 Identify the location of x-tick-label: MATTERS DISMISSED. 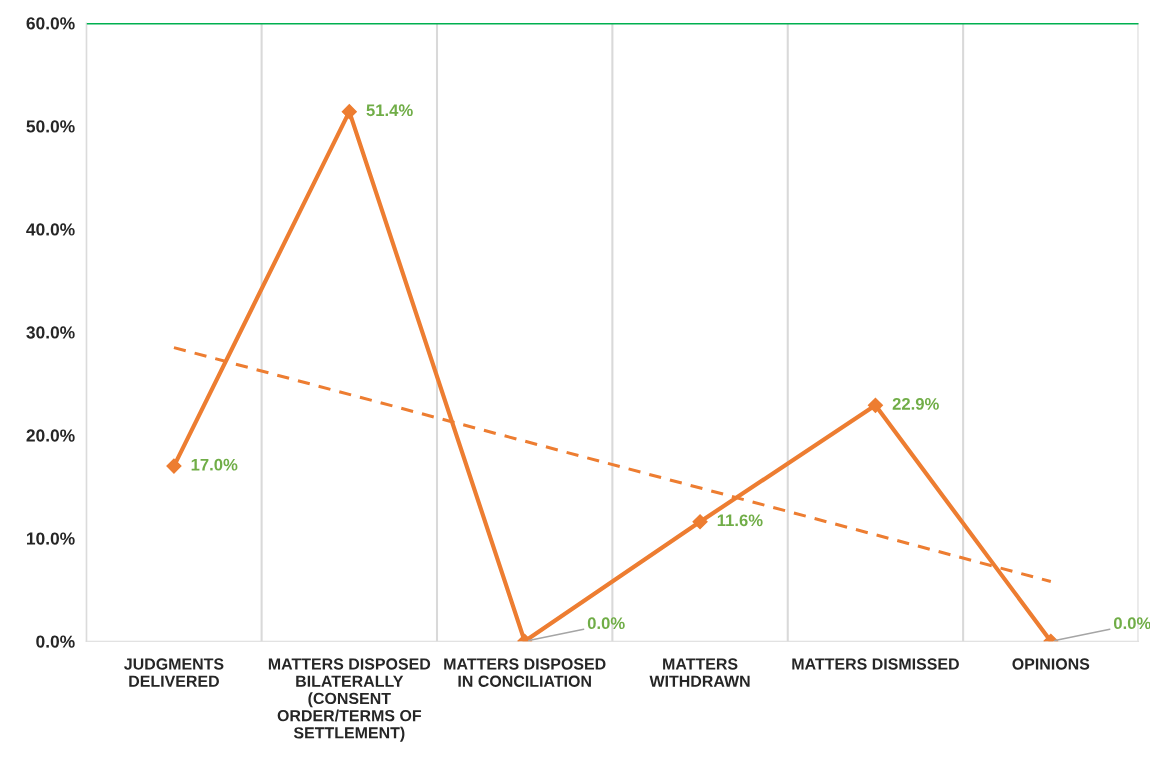
(875, 664).